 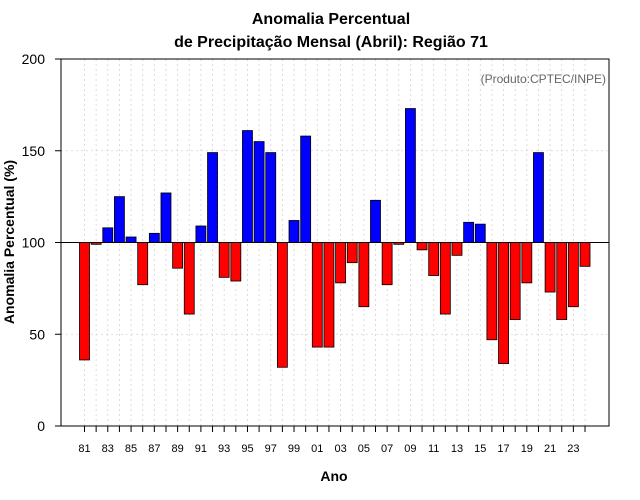 What do you see at coordinates (457, 449) in the screenshot?
I see `x-tick-label: 13` at bounding box center [457, 449].